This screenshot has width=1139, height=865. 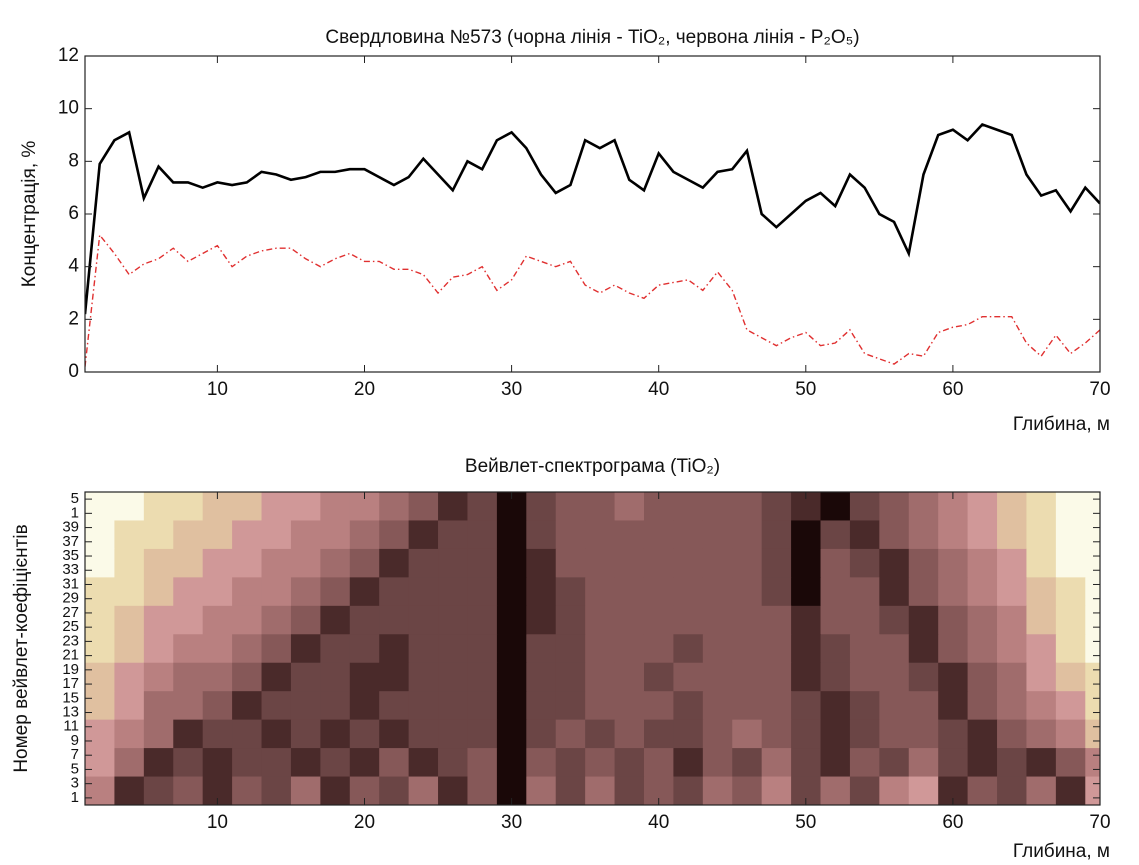 I want to click on y-tick-label: 35, so click(x=70, y=555).